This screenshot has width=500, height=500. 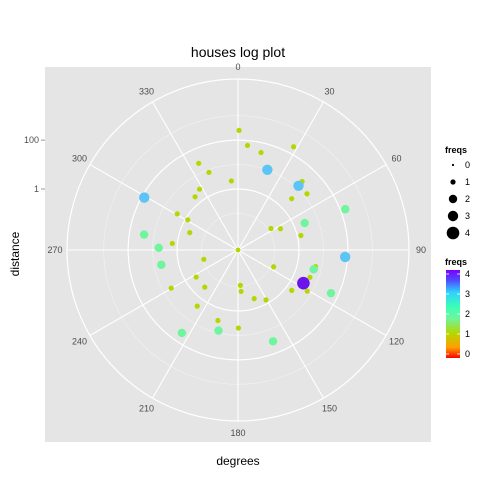 I want to click on color-legend-title: freqs, so click(x=456, y=262).